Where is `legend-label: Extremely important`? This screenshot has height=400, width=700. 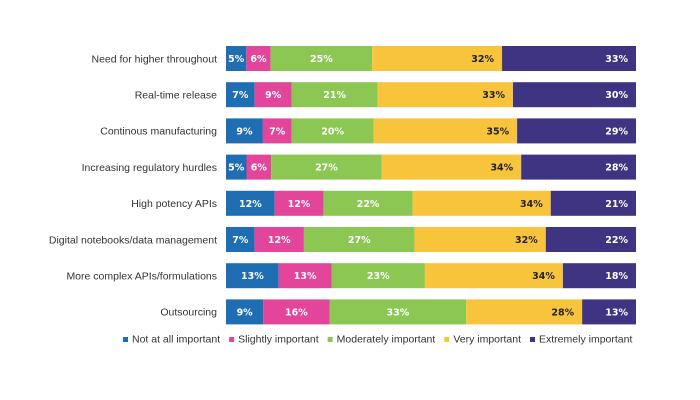 legend-label: Extremely important is located at coordinates (585, 340).